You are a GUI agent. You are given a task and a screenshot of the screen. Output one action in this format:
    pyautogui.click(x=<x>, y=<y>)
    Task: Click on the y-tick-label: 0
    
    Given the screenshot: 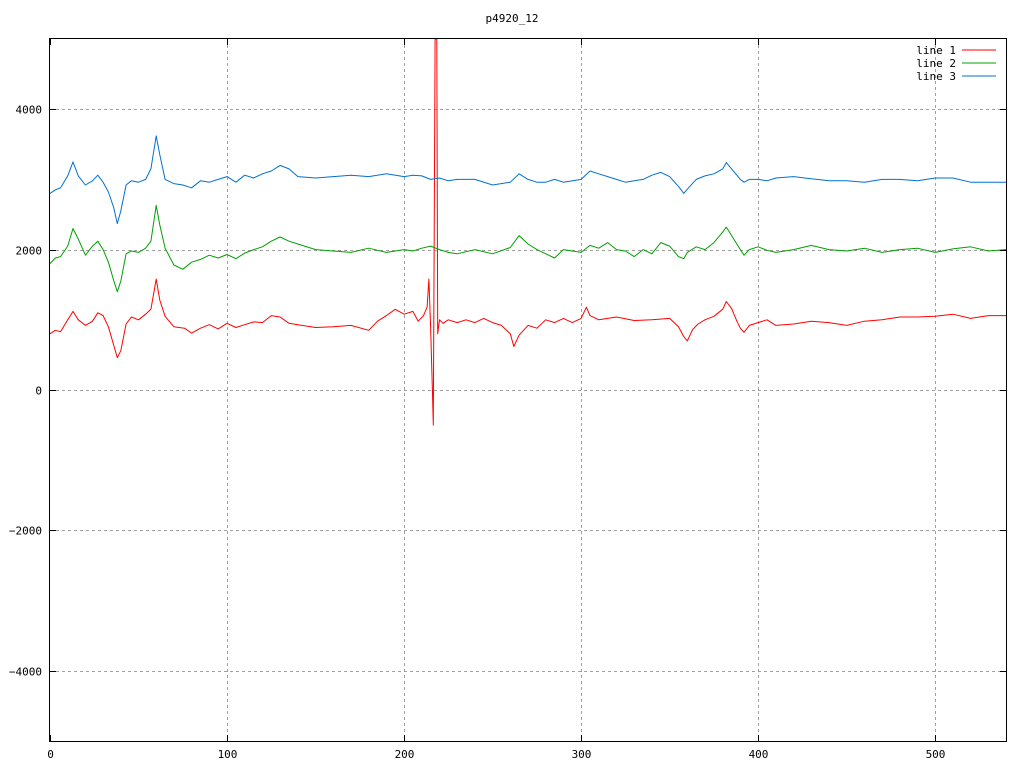 What is the action you would take?
    pyautogui.click(x=38, y=391)
    